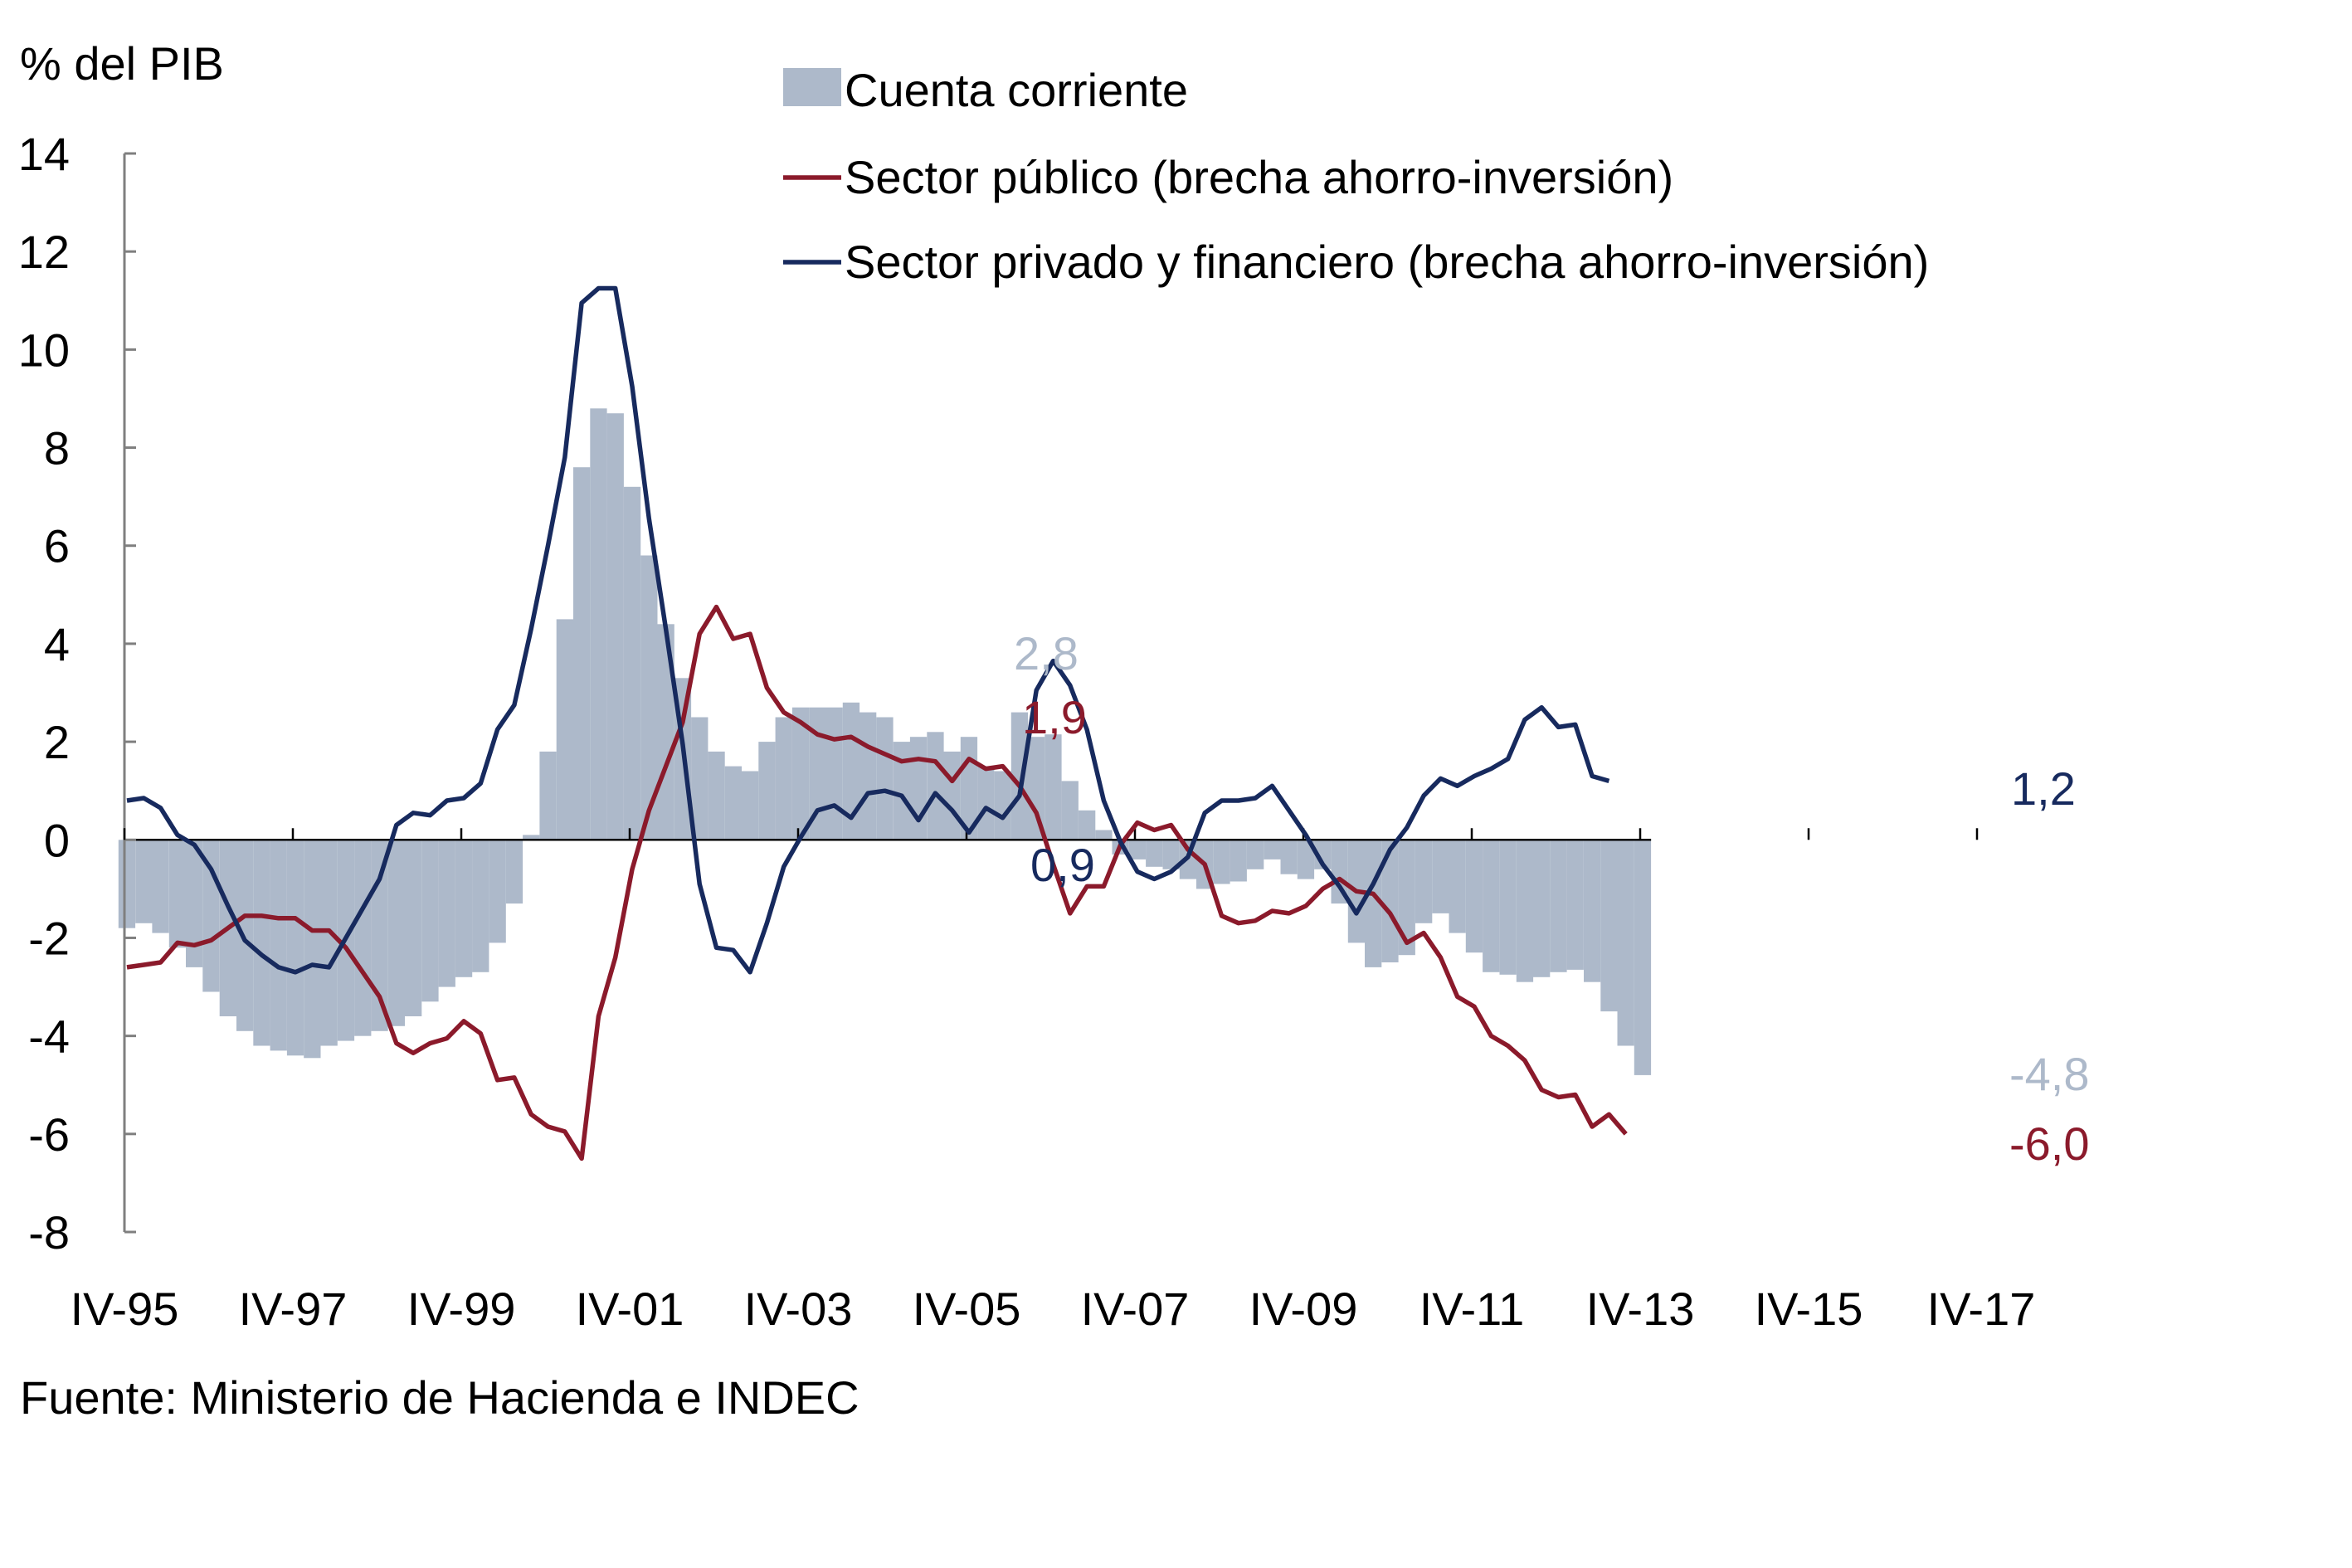  I want to click on legend-label-current-account: Cuenta corriente, so click(1016, 90).